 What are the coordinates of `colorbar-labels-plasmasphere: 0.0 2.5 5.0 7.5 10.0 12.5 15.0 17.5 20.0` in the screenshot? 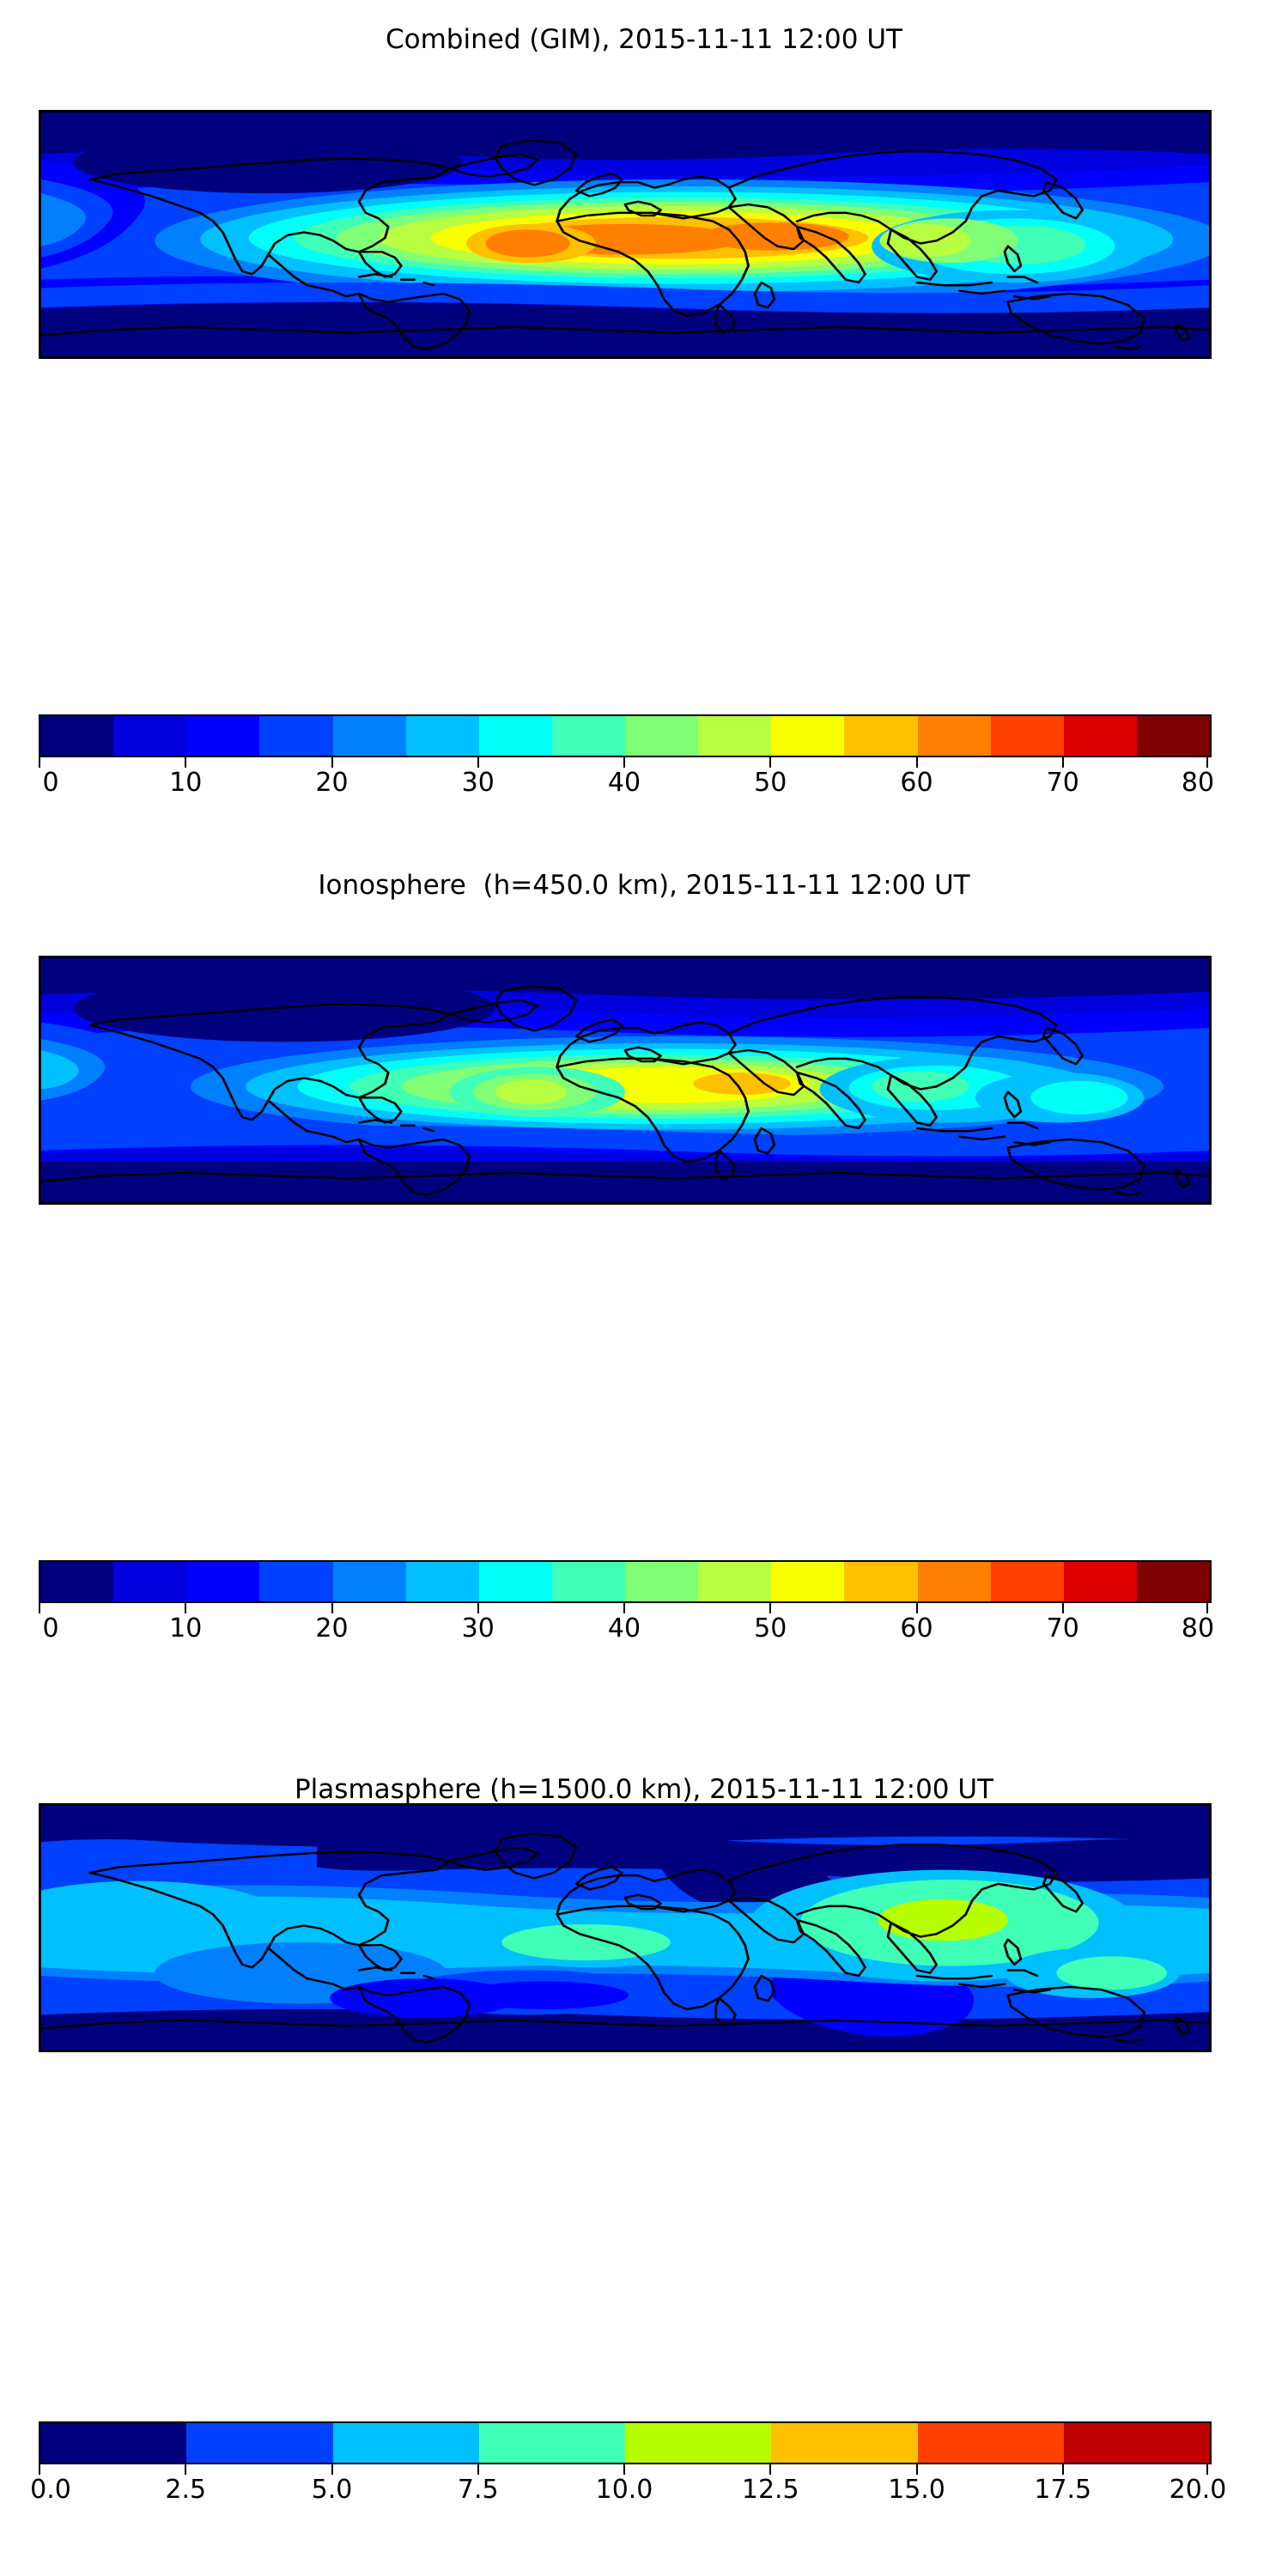 It's located at (628, 2492).